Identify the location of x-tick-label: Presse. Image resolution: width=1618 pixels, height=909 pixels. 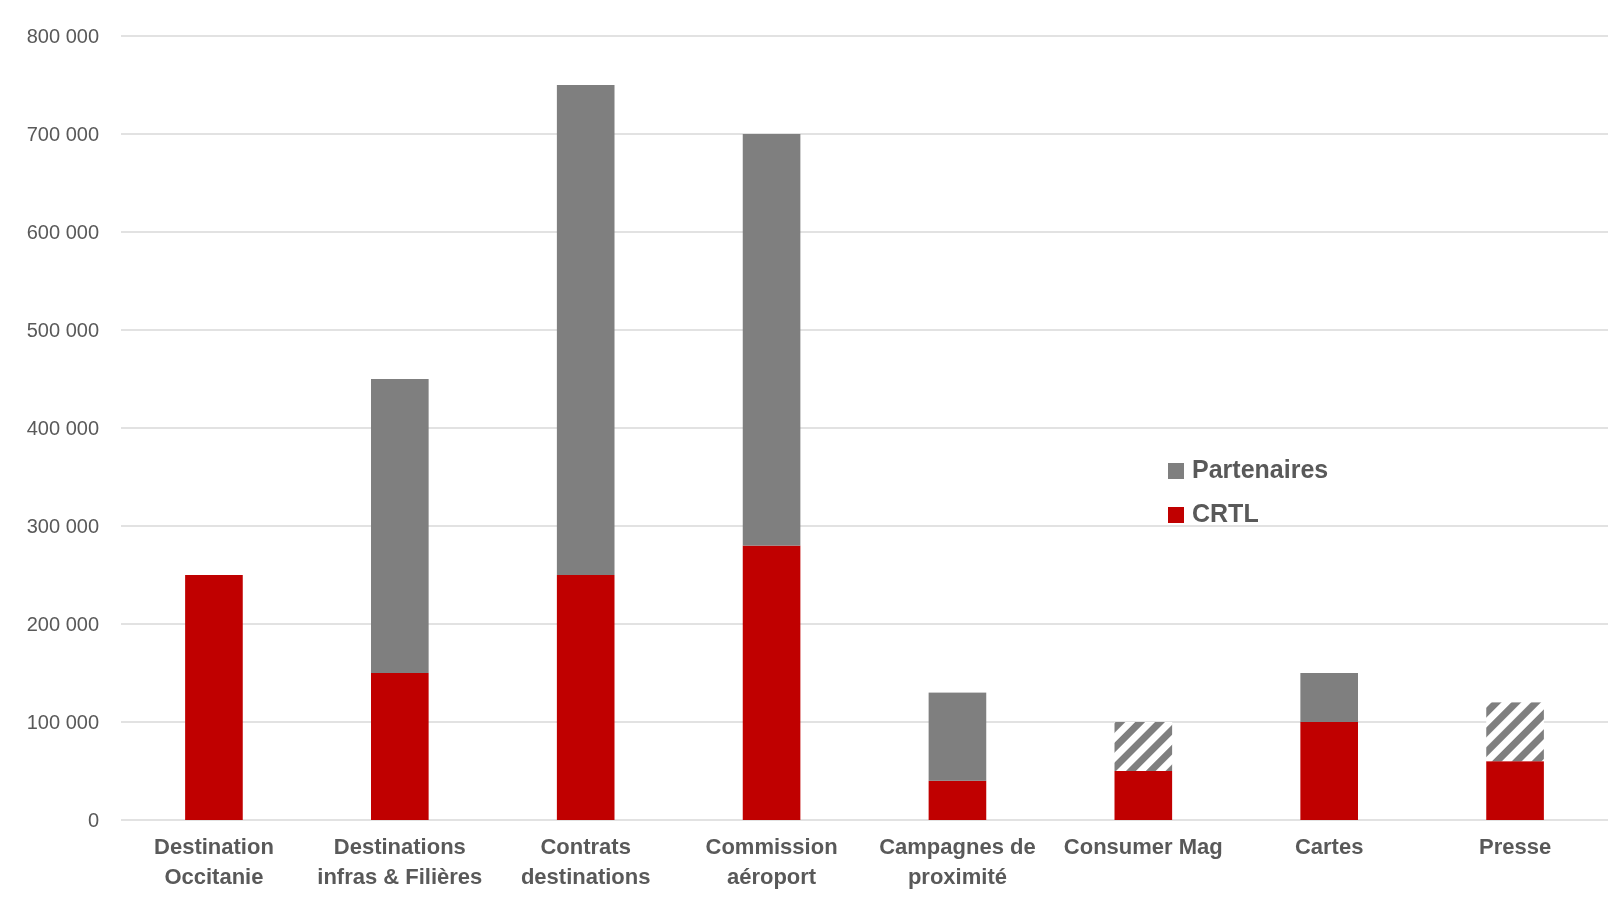
(1515, 846).